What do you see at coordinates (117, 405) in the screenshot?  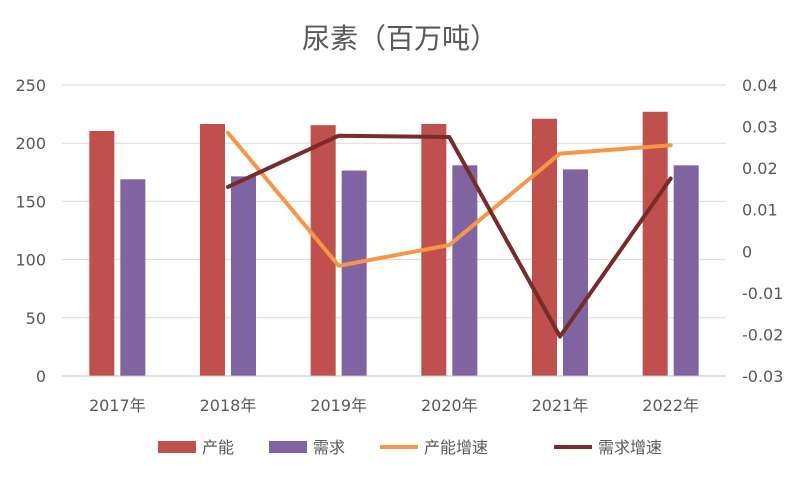 I see `x-tick-label: 2017年` at bounding box center [117, 405].